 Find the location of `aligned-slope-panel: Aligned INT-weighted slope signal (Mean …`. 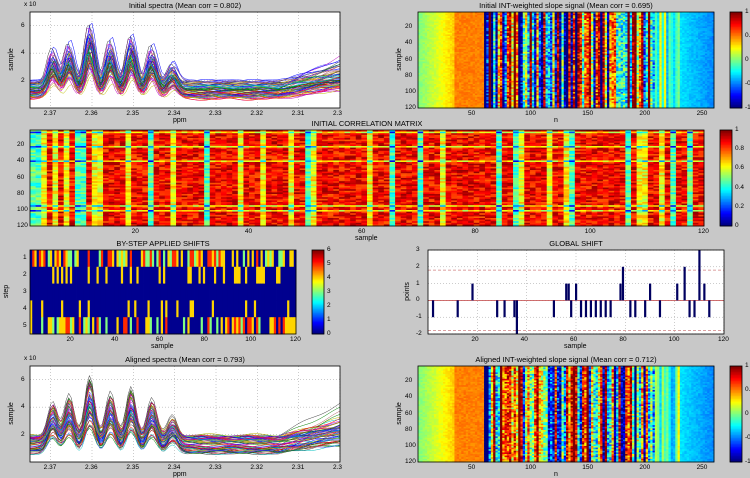

aligned-slope-panel: Aligned INT-weighted slope signal (Mean … is located at coordinates (565, 414).